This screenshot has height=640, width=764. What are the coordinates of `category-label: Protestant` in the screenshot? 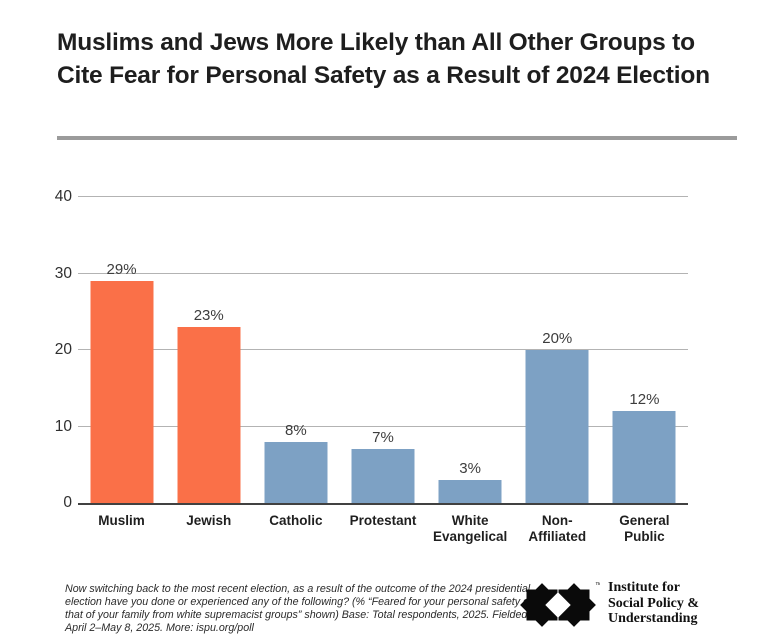 It's located at (383, 520).